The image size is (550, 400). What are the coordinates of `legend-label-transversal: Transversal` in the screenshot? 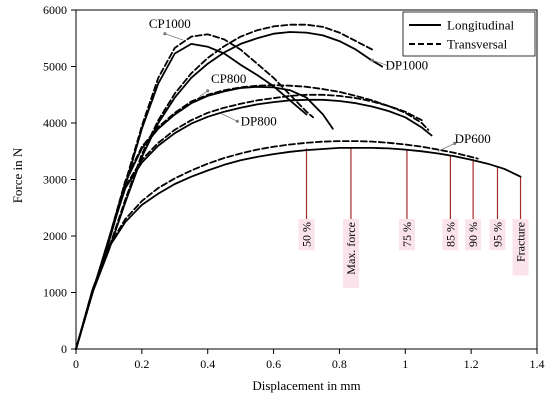 It's located at (477, 44).